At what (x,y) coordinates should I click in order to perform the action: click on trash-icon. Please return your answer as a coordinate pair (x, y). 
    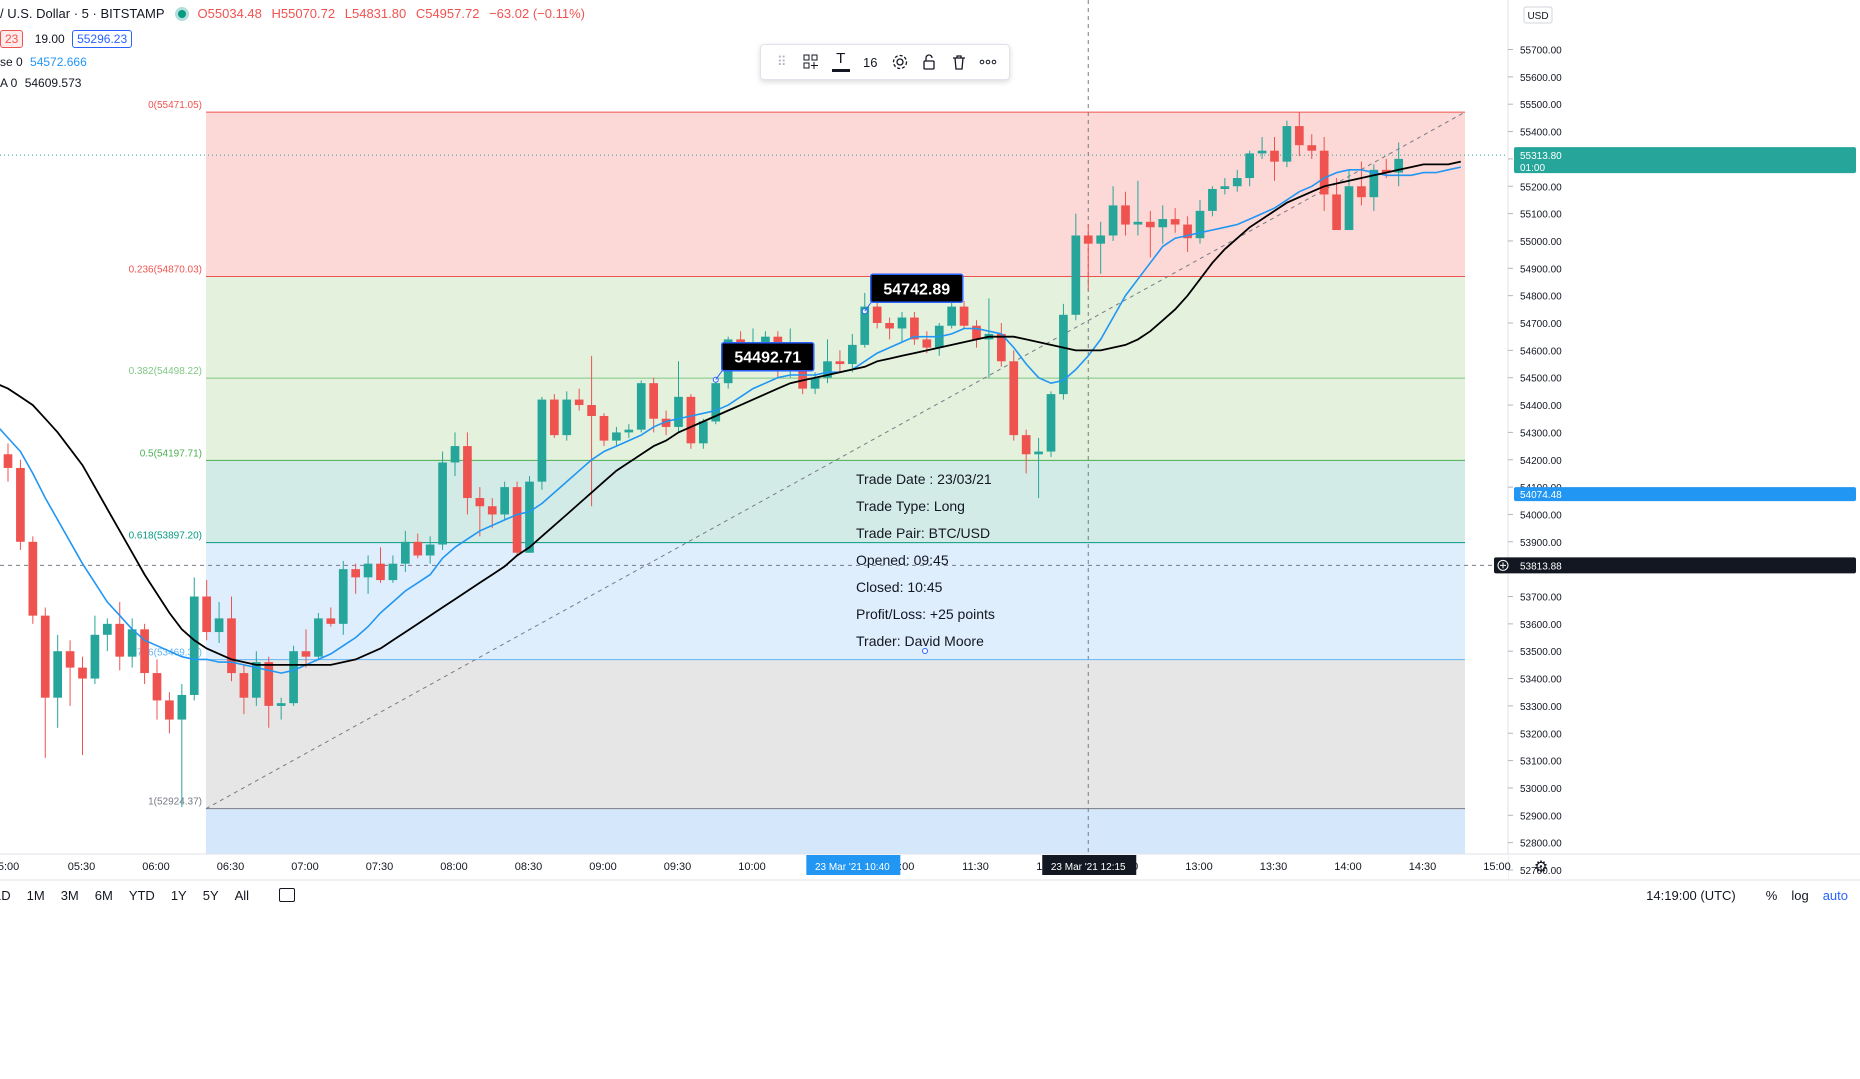
    Looking at the image, I should click on (959, 62).